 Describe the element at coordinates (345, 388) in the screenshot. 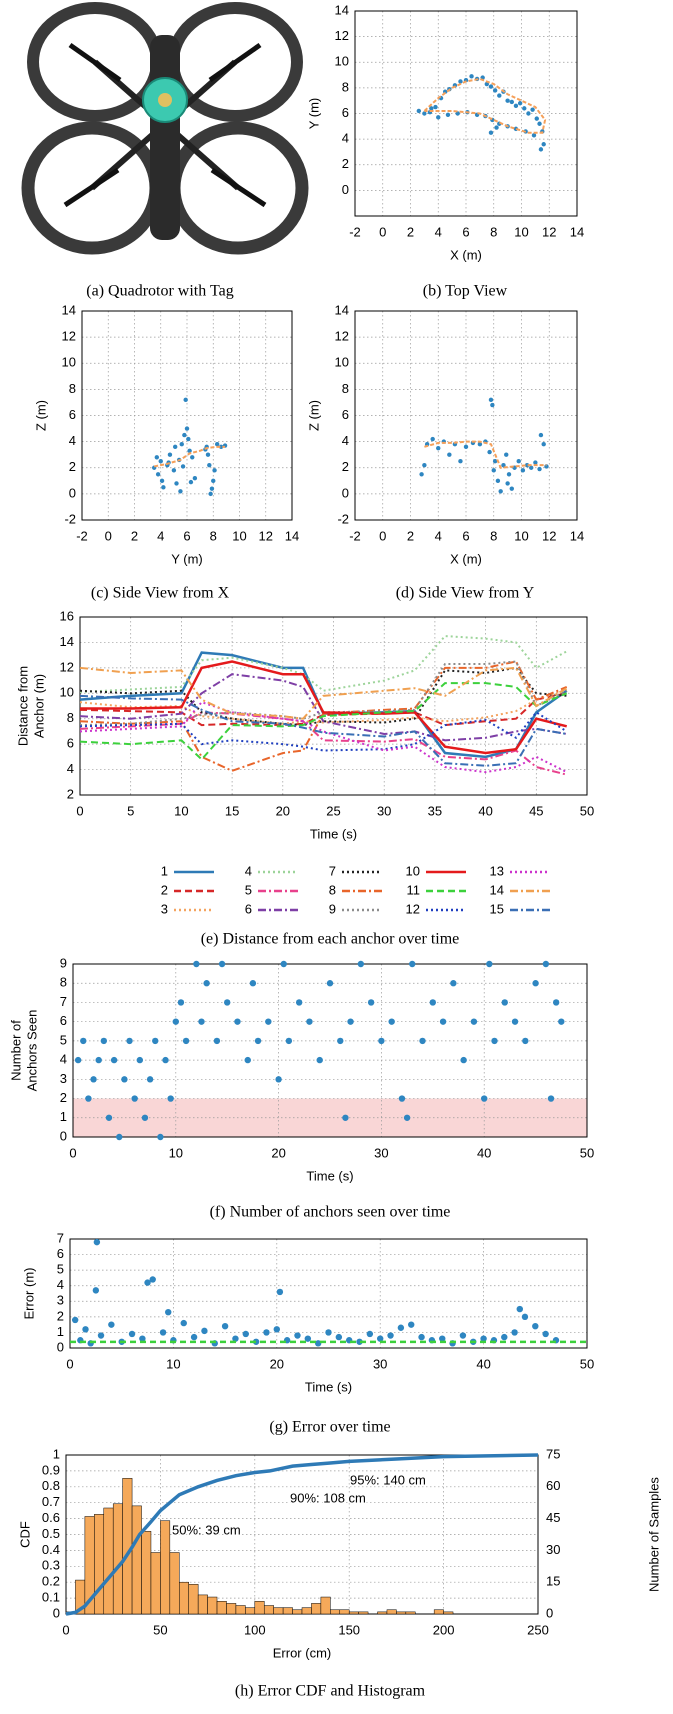

I see `y-tick-label: 8` at that location.